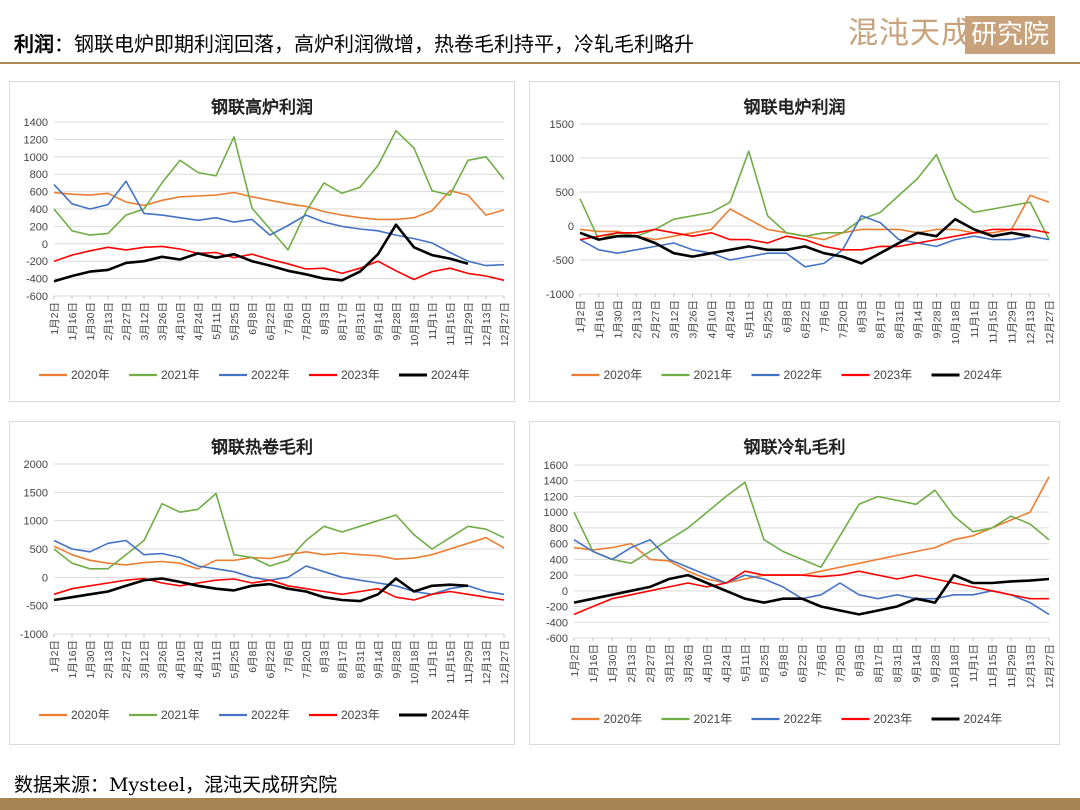 This screenshot has height=810, width=1080. What do you see at coordinates (1031, 666) in the screenshot?
I see `x-tick-label: 12月13日` at bounding box center [1031, 666].